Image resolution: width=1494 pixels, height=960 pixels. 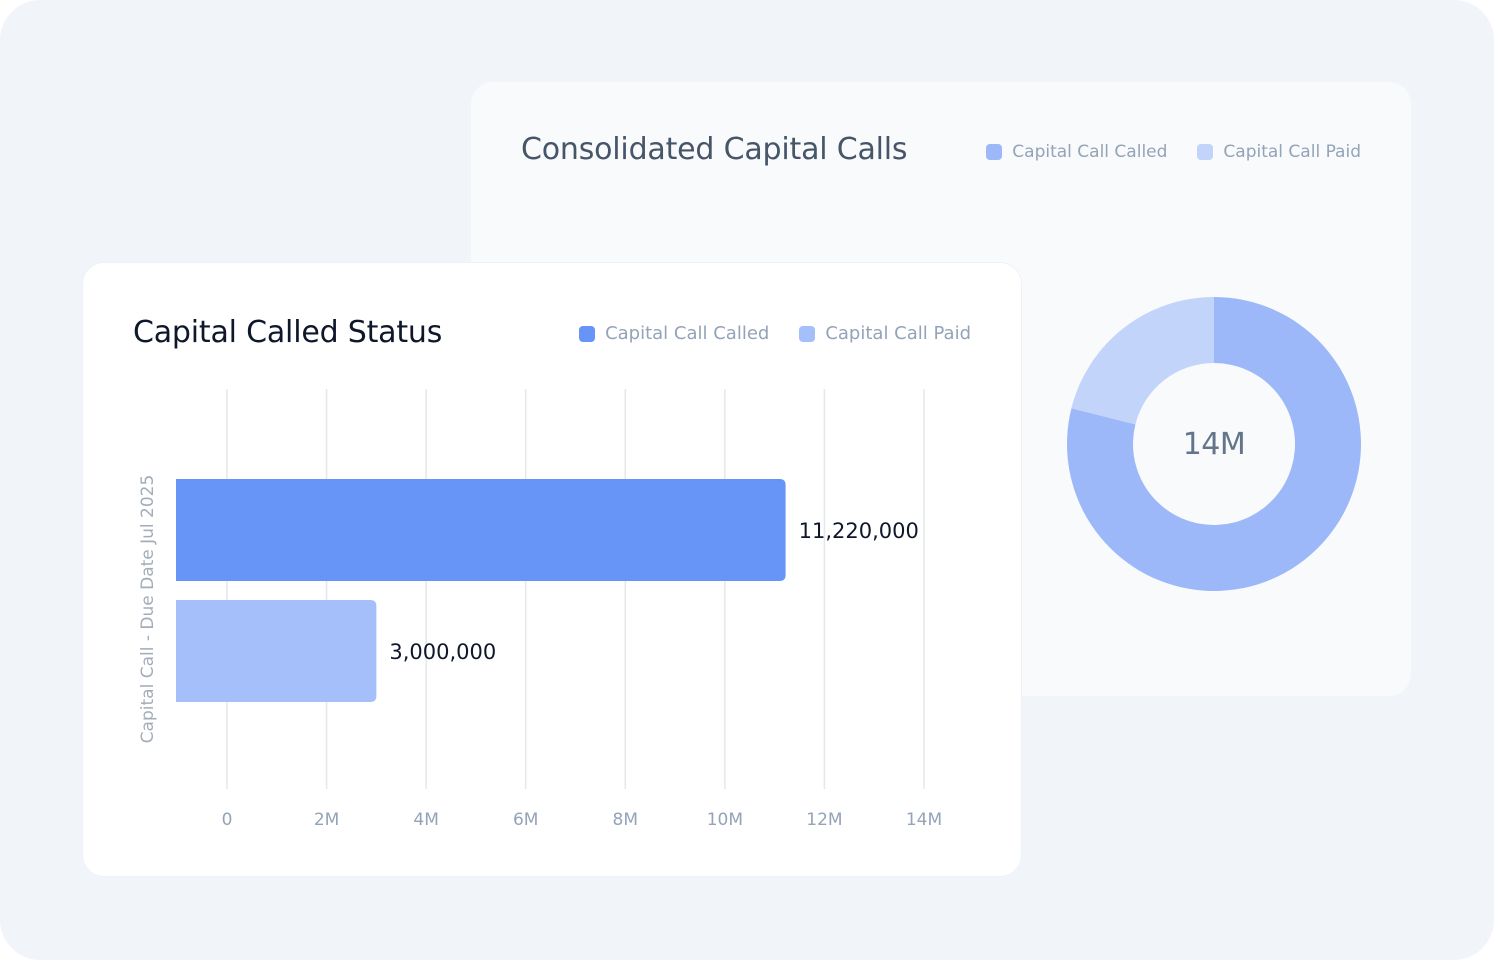 I want to click on bar-value-label: 3,000,000, so click(x=442, y=652).